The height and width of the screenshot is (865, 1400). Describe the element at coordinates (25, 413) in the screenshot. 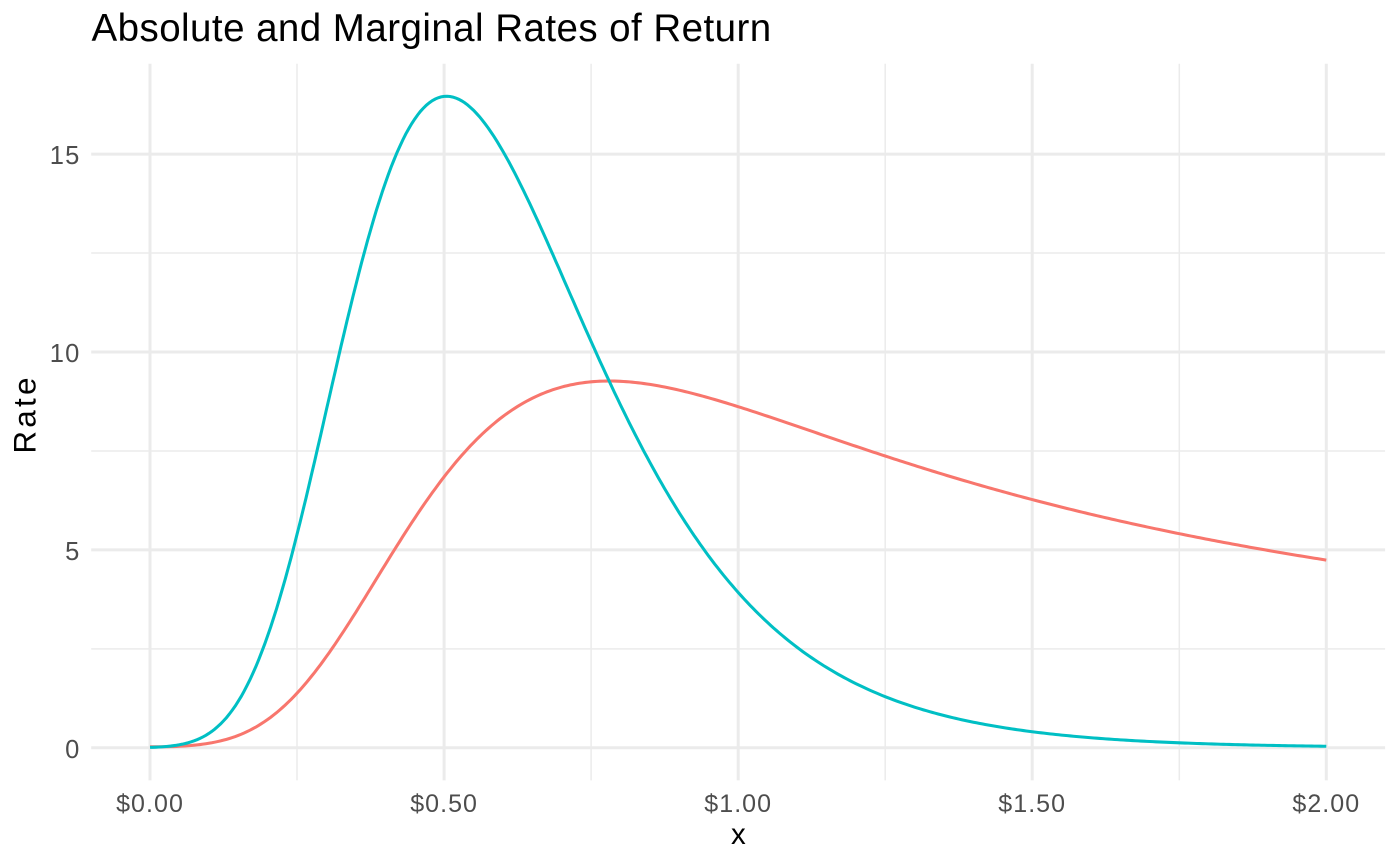

I see `svg-text: Rate` at that location.